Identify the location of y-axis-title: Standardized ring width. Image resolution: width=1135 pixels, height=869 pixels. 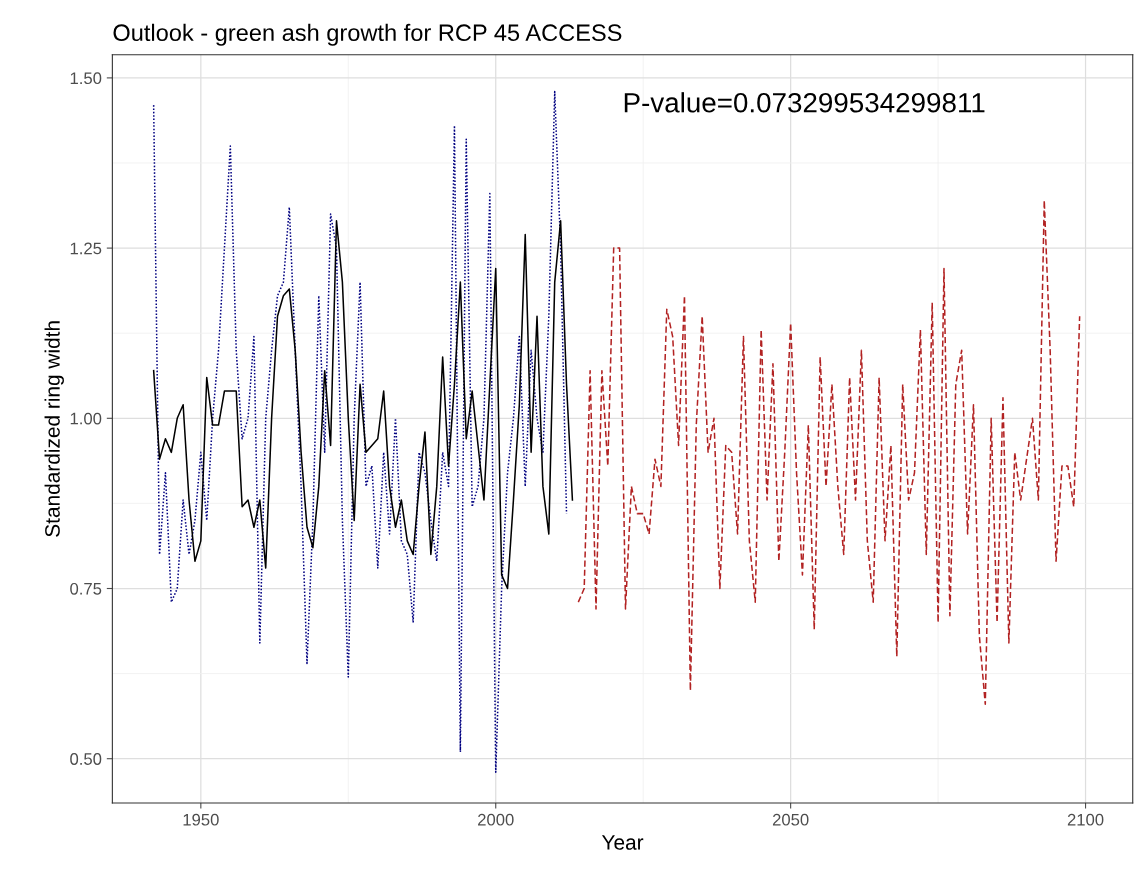
(54, 429).